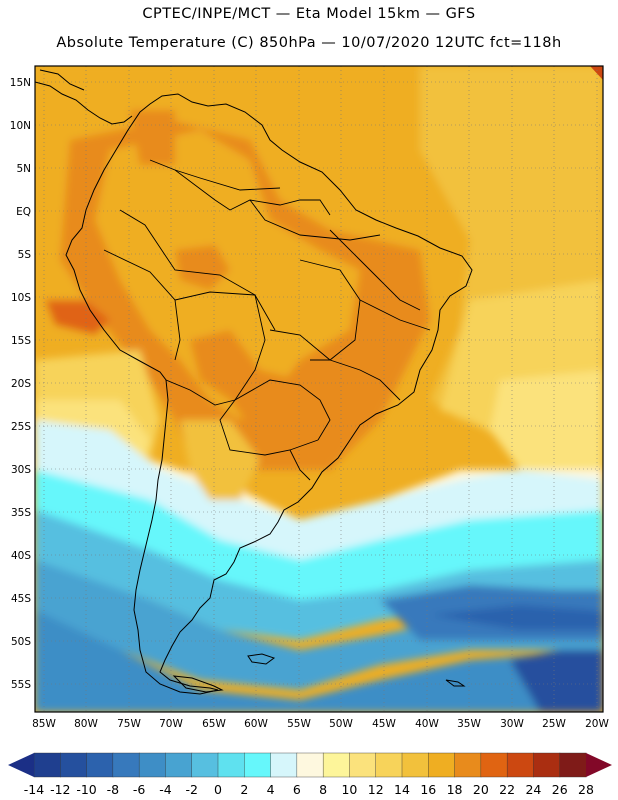 The width and height of the screenshot is (618, 800). Describe the element at coordinates (44, 724) in the screenshot. I see `lon-label-85w: 85W` at that location.